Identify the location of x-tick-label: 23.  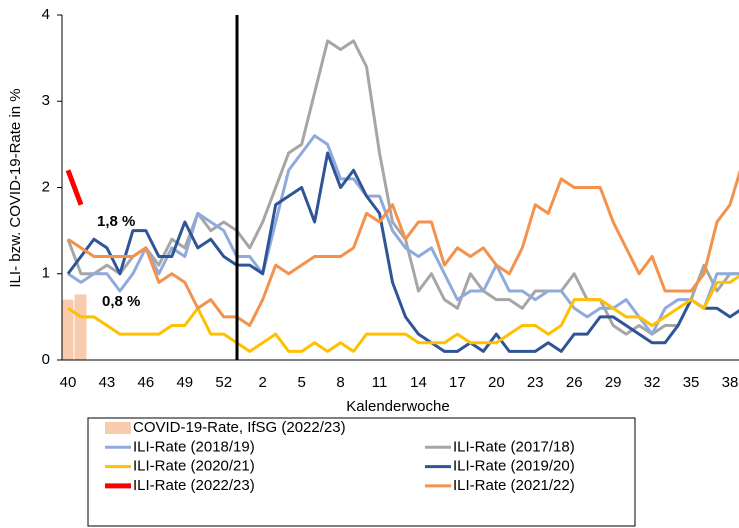
(535, 382).